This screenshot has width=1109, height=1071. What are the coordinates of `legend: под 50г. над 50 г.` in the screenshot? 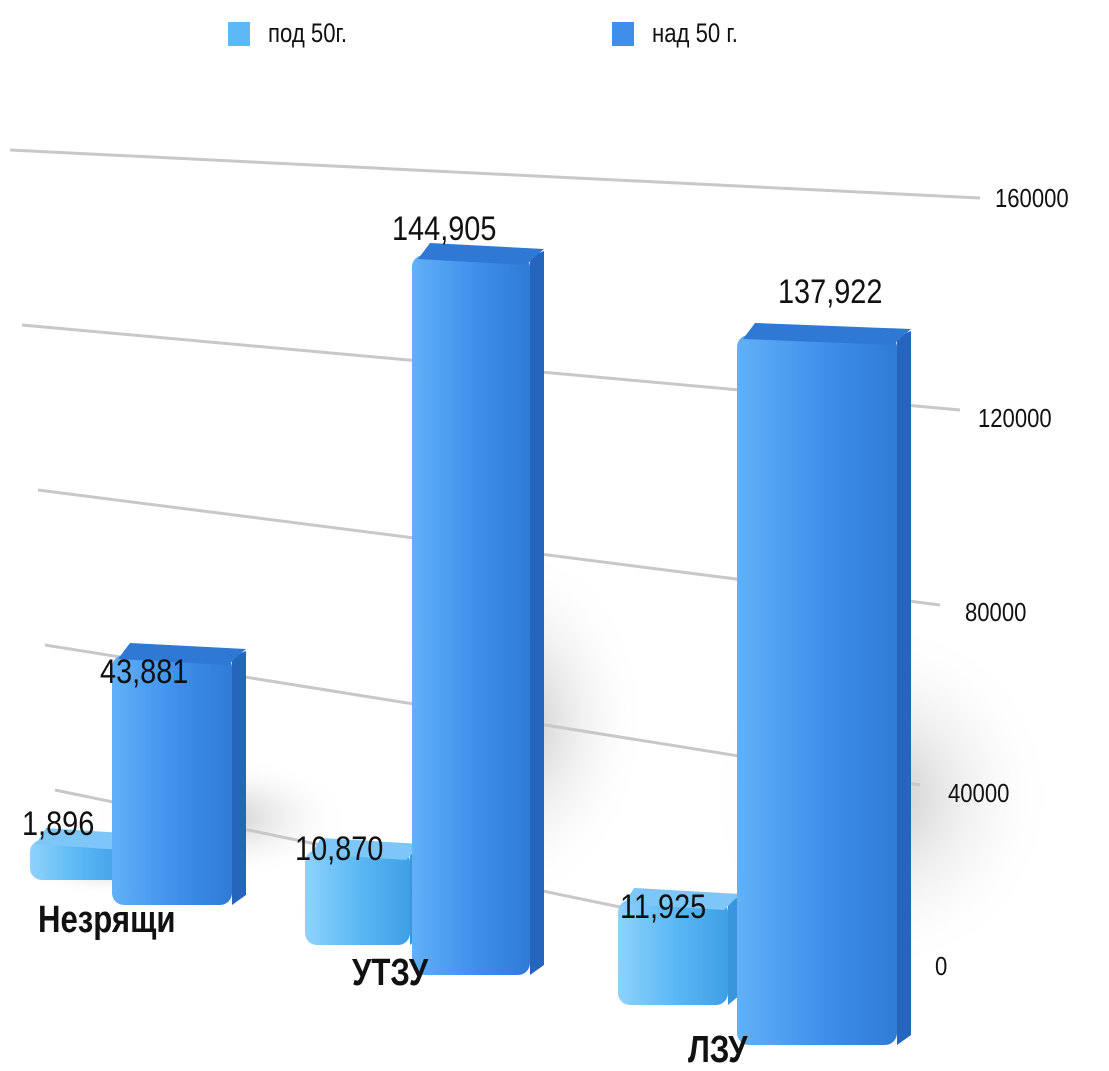 It's located at (554, 38).